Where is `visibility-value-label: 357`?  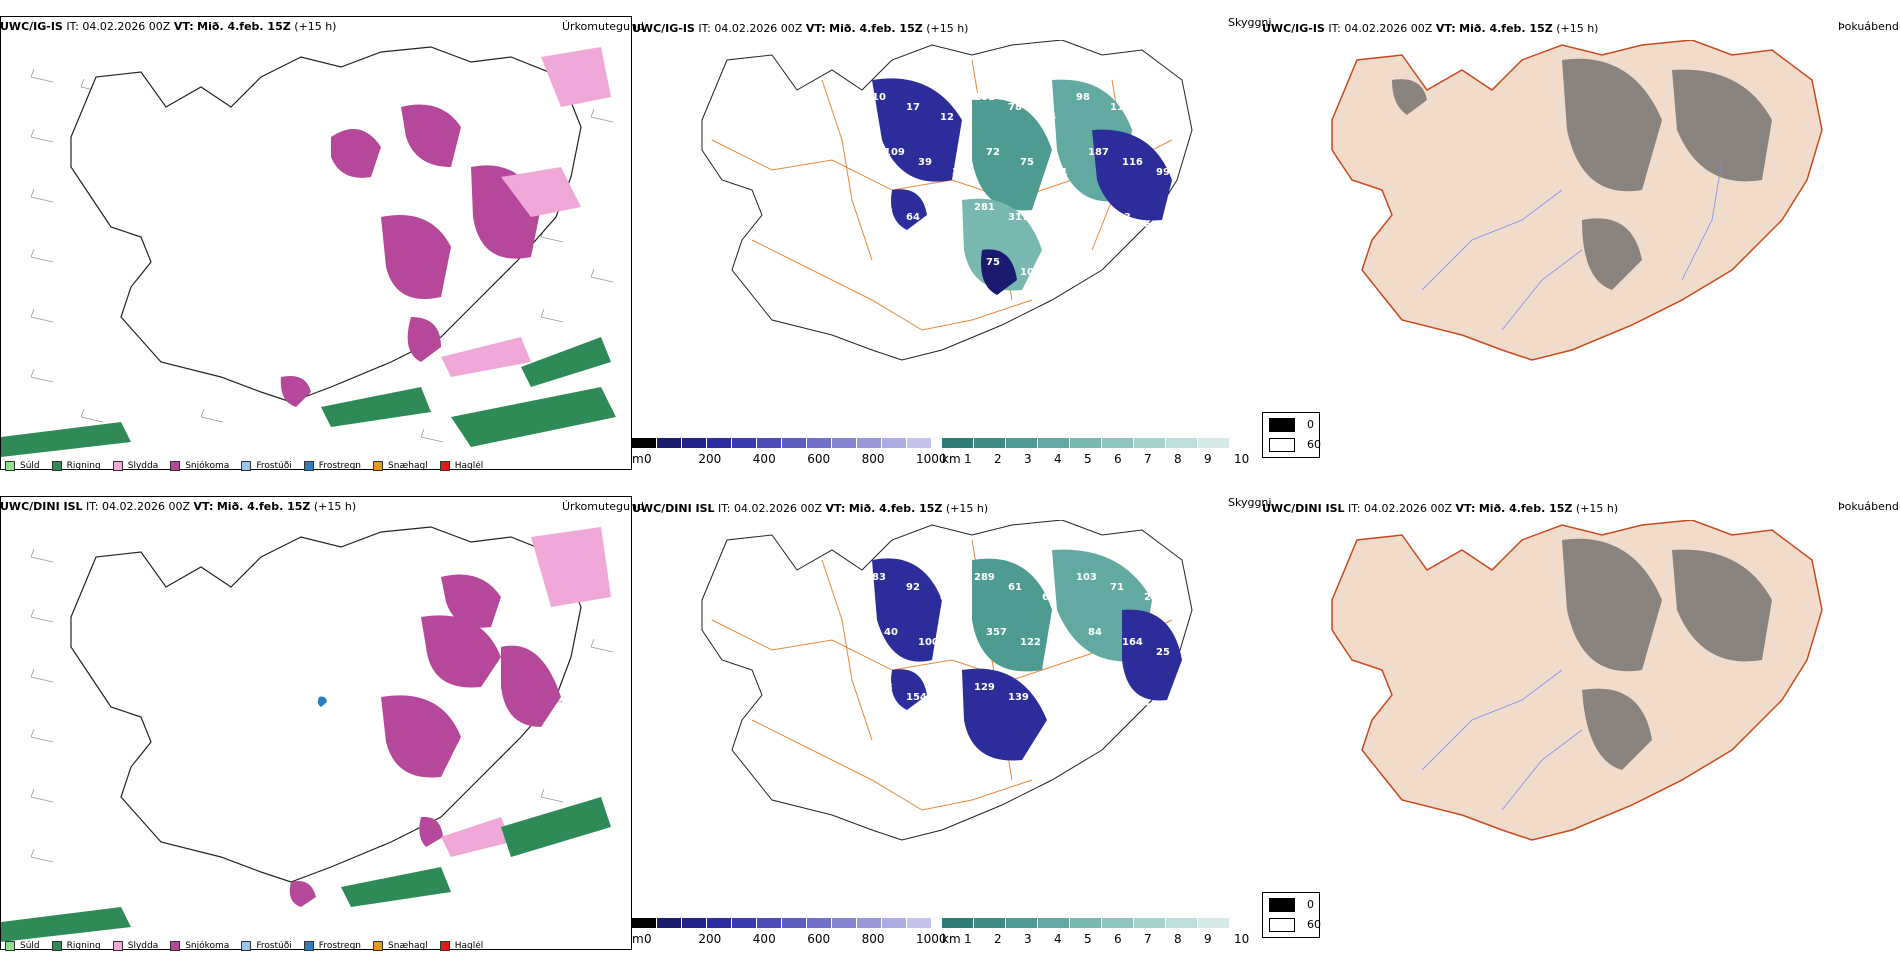
visibility-value-label: 357 is located at coordinates (996, 632).